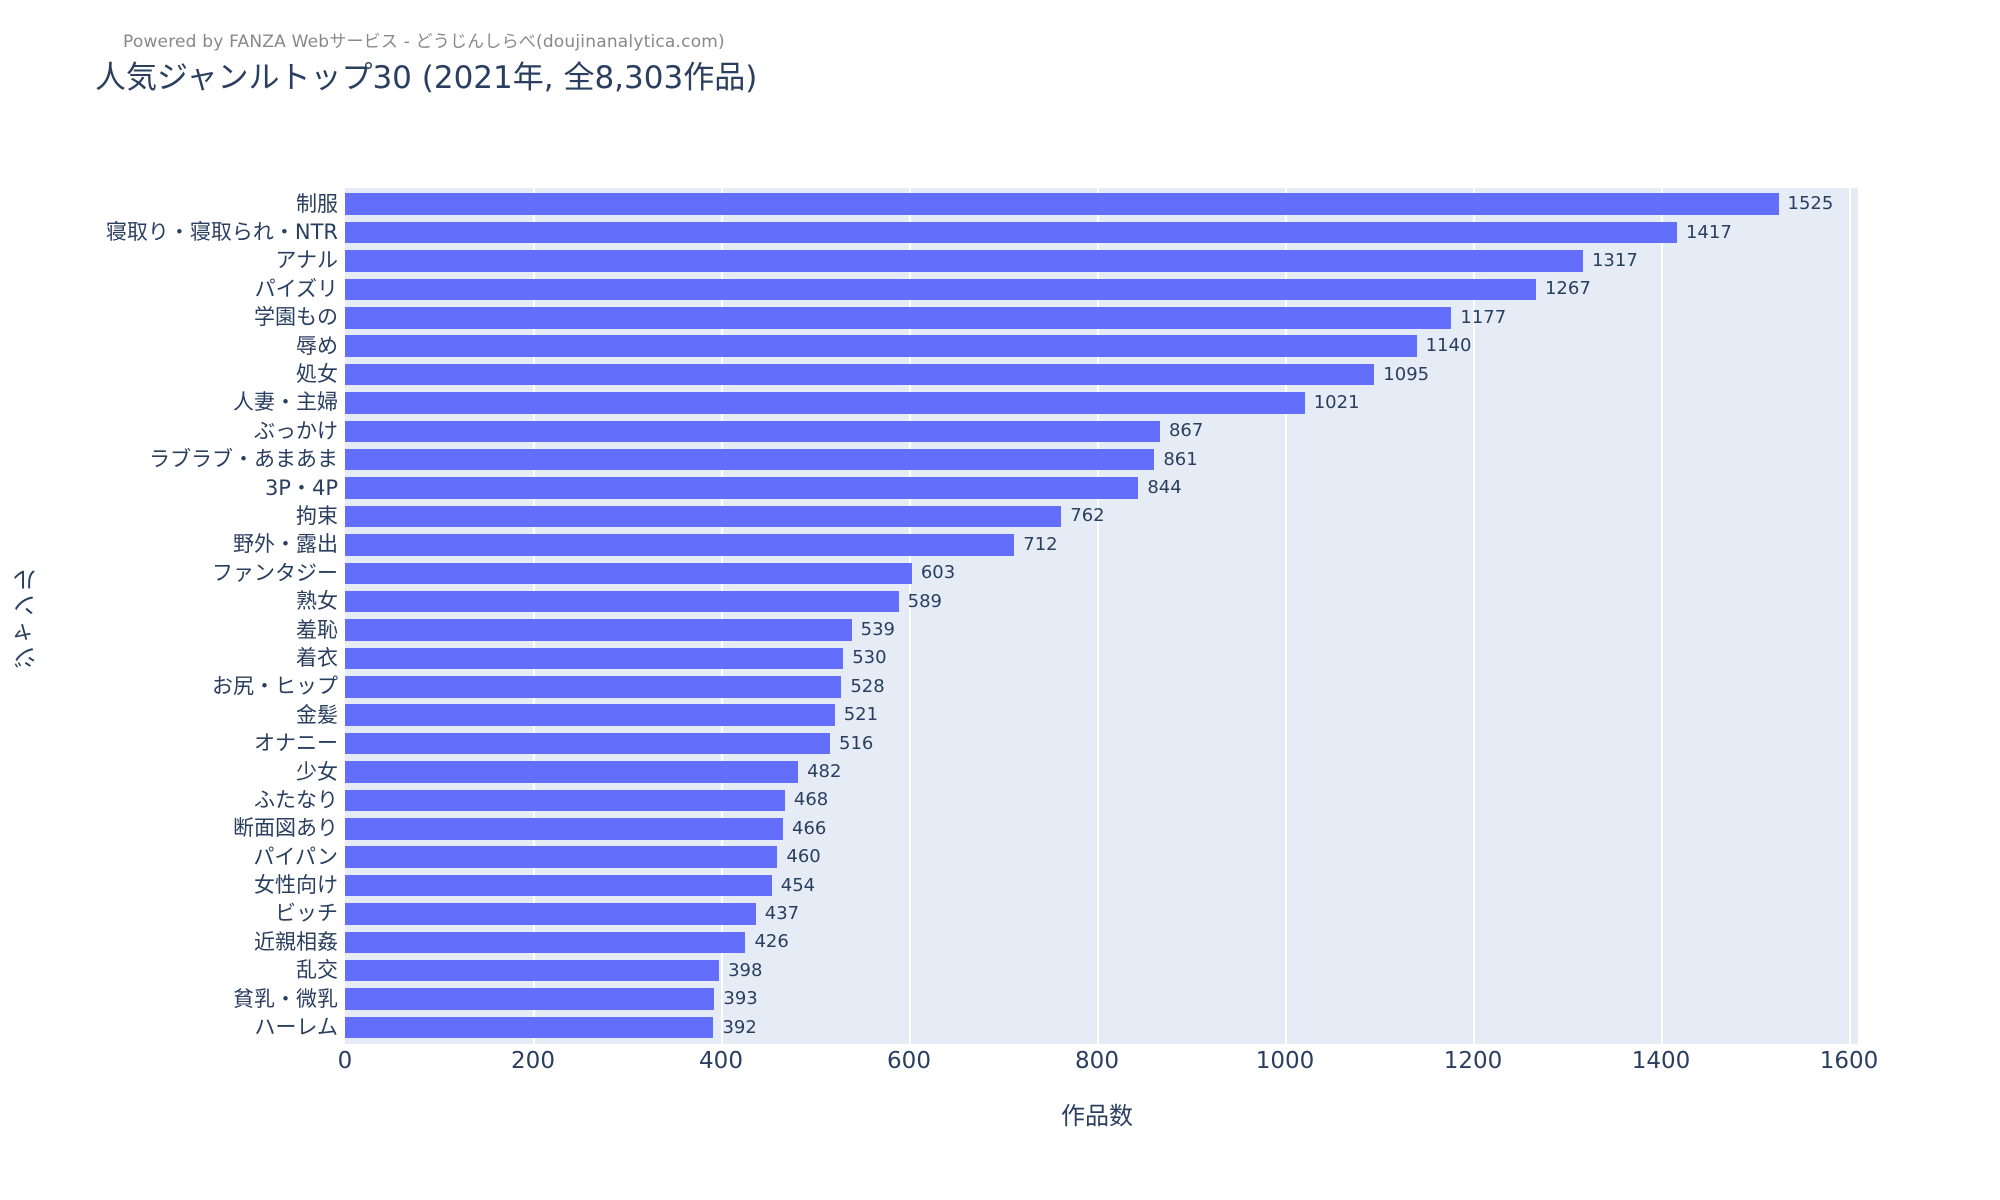  I want to click on value-label: 844, so click(1164, 488).